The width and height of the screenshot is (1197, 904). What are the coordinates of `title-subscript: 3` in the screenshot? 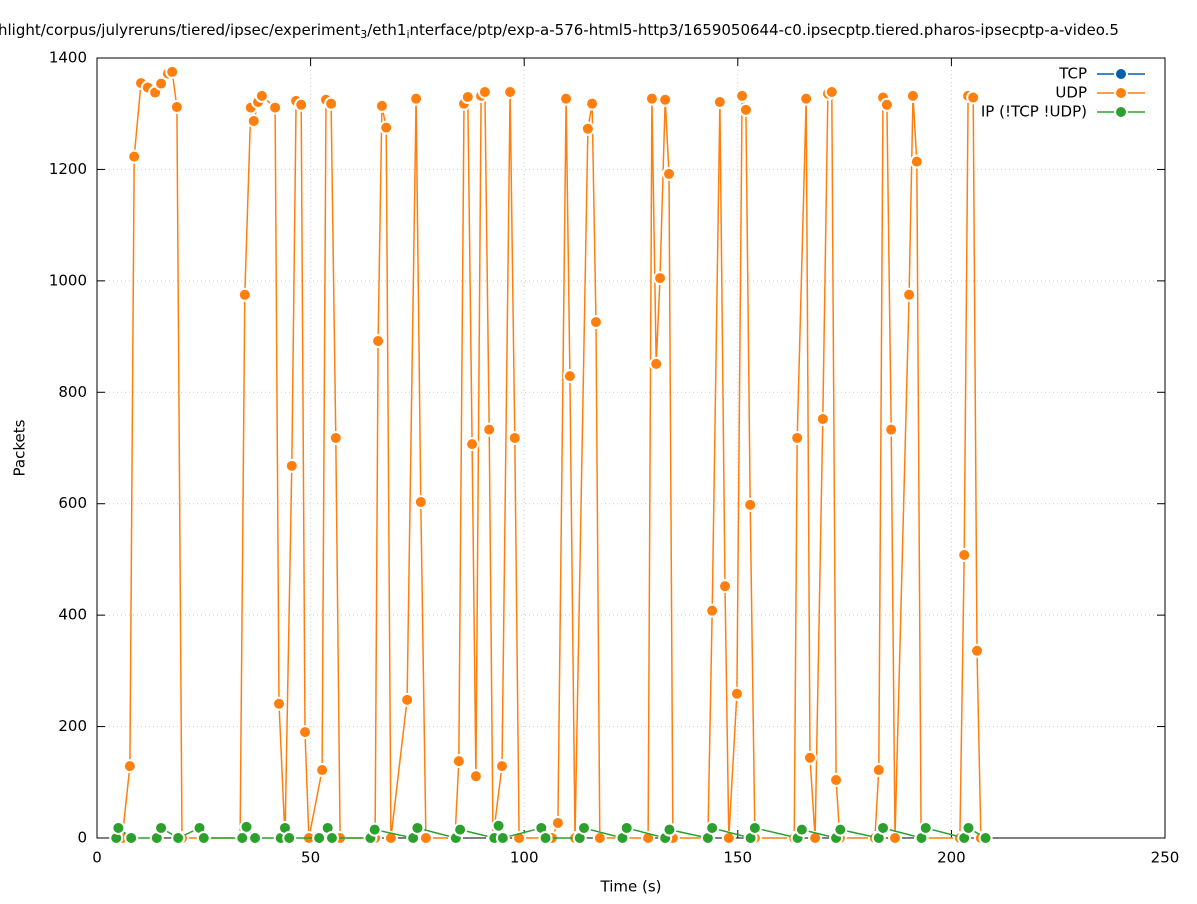 It's located at (363, 34).